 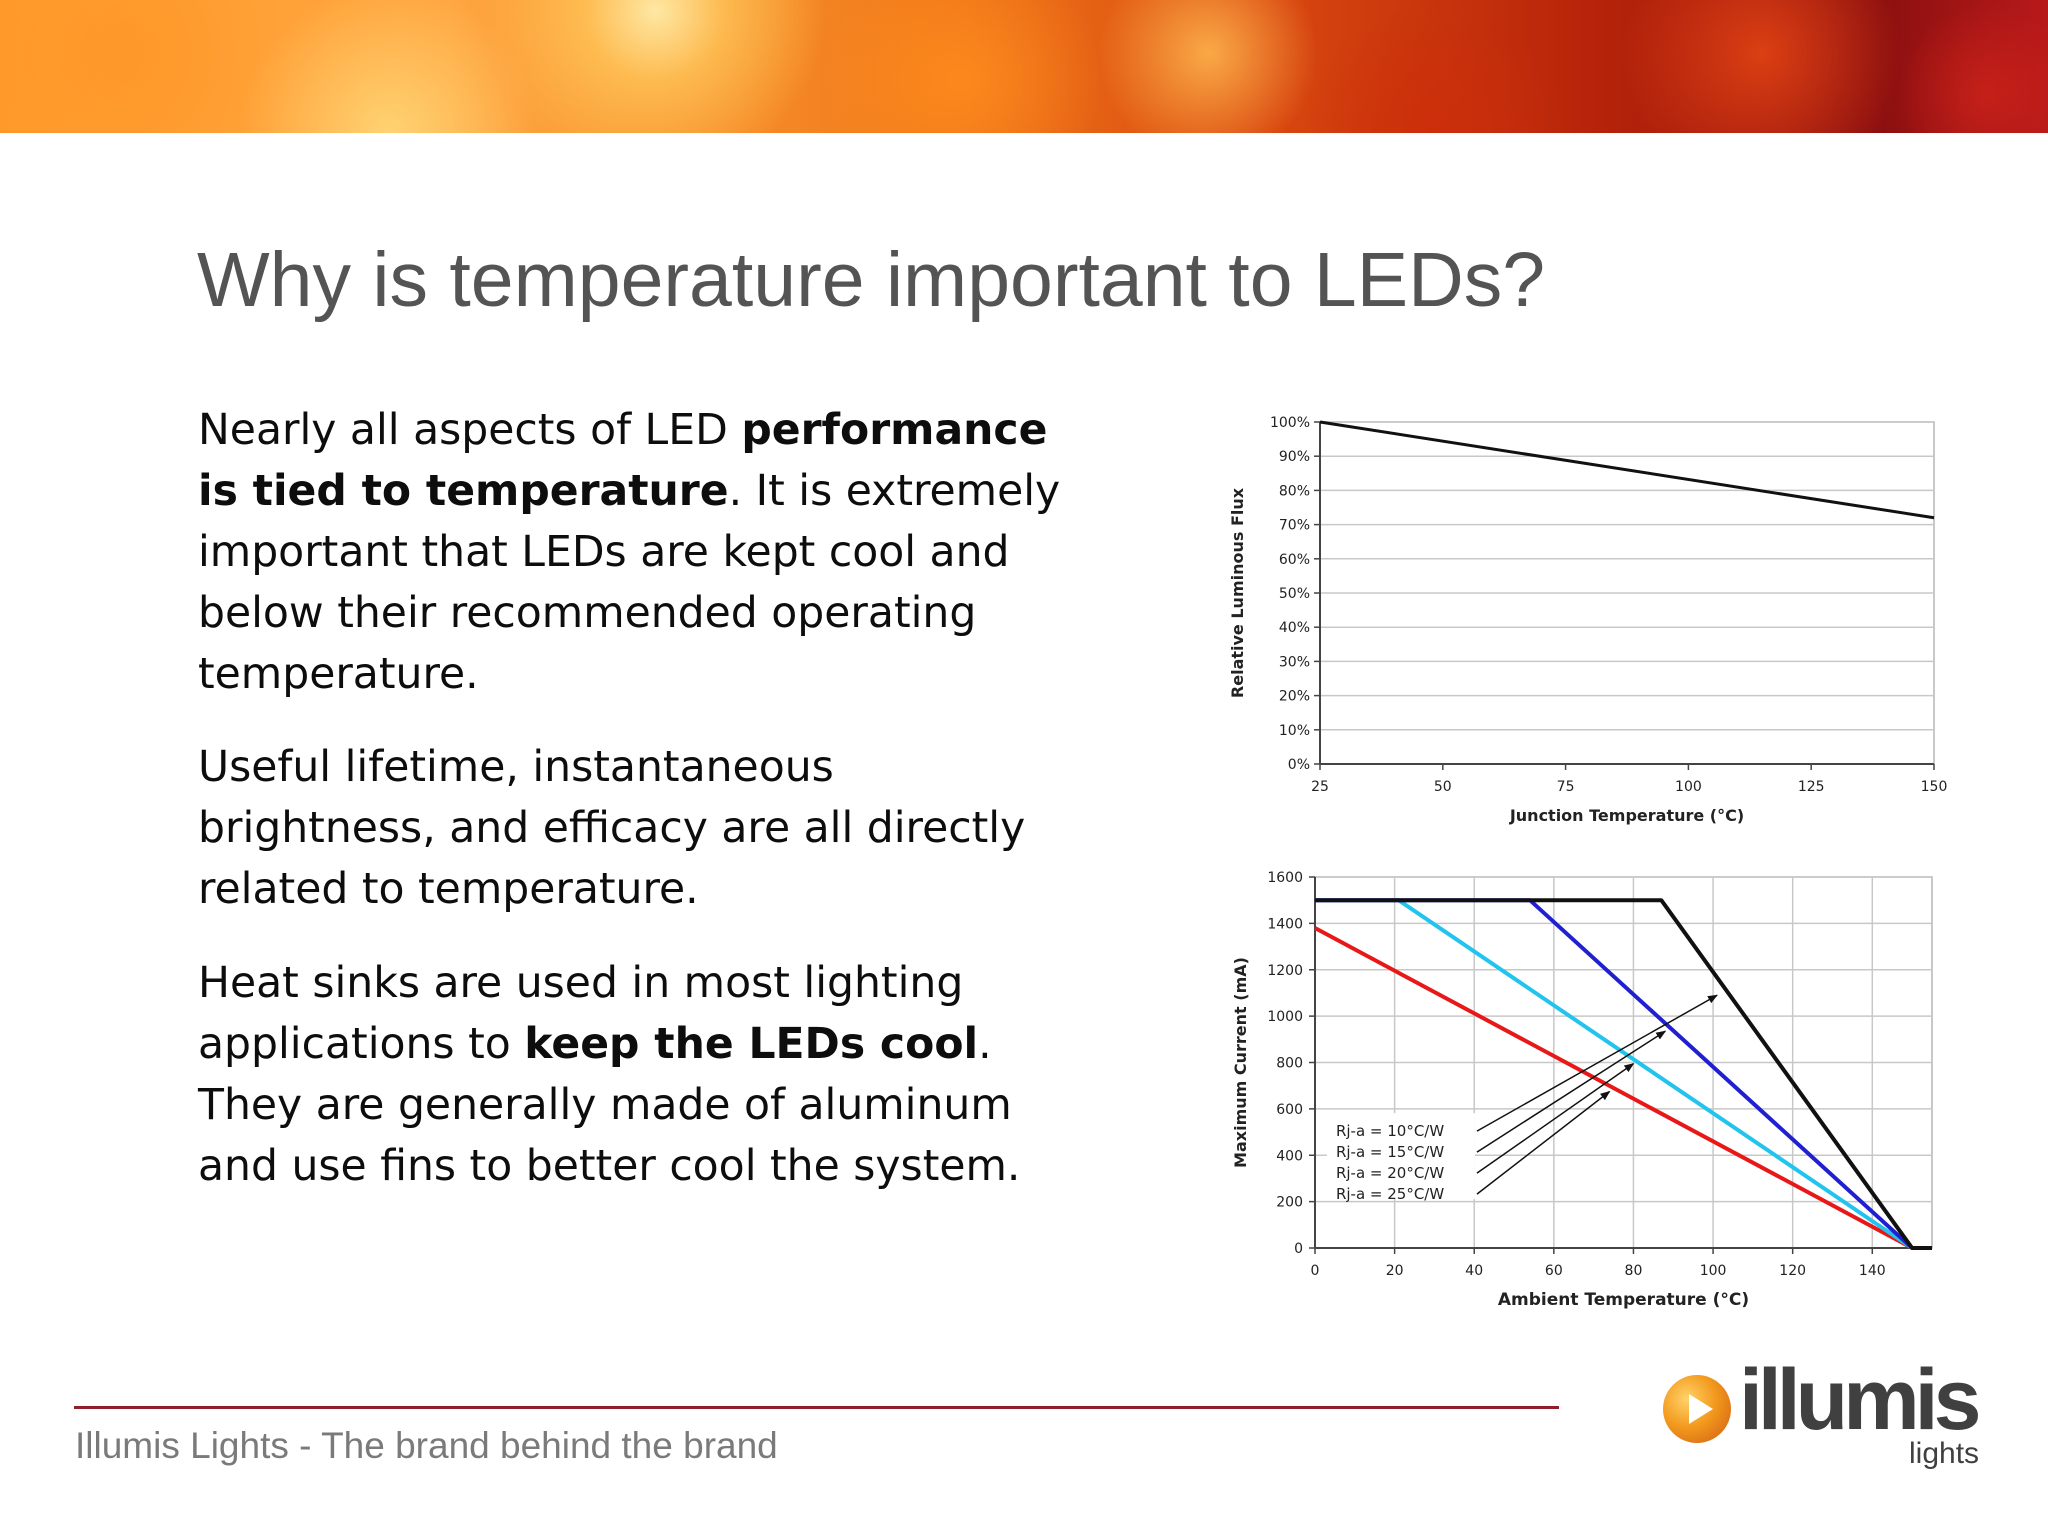 I want to click on x-tick-label: 50, so click(x=1443, y=787).